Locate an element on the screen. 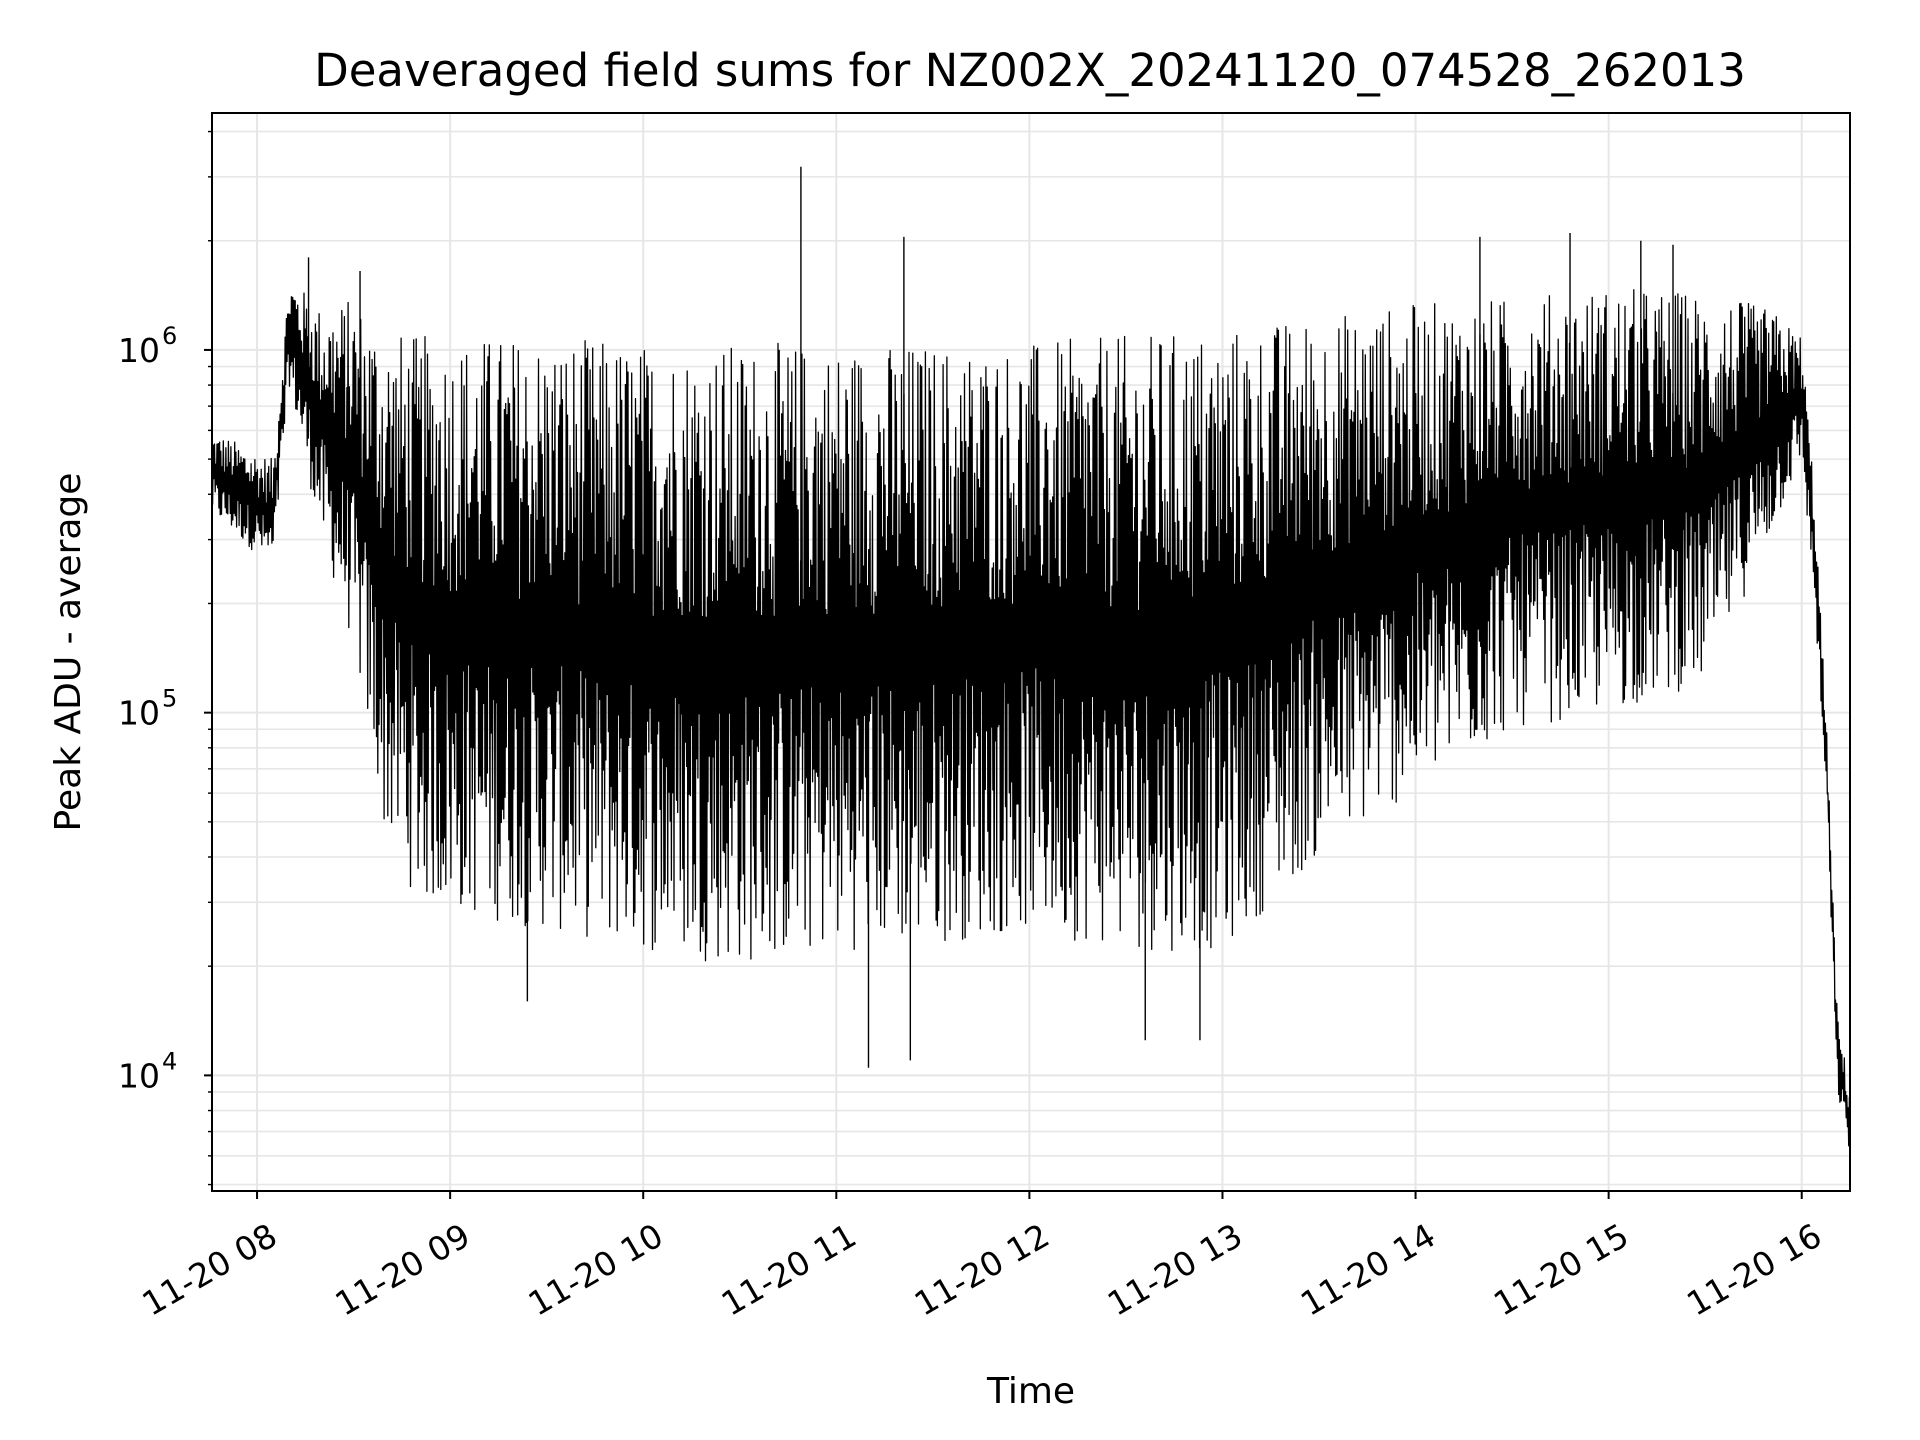  y-tick-label-exponent: 5 is located at coordinates (169, 699).